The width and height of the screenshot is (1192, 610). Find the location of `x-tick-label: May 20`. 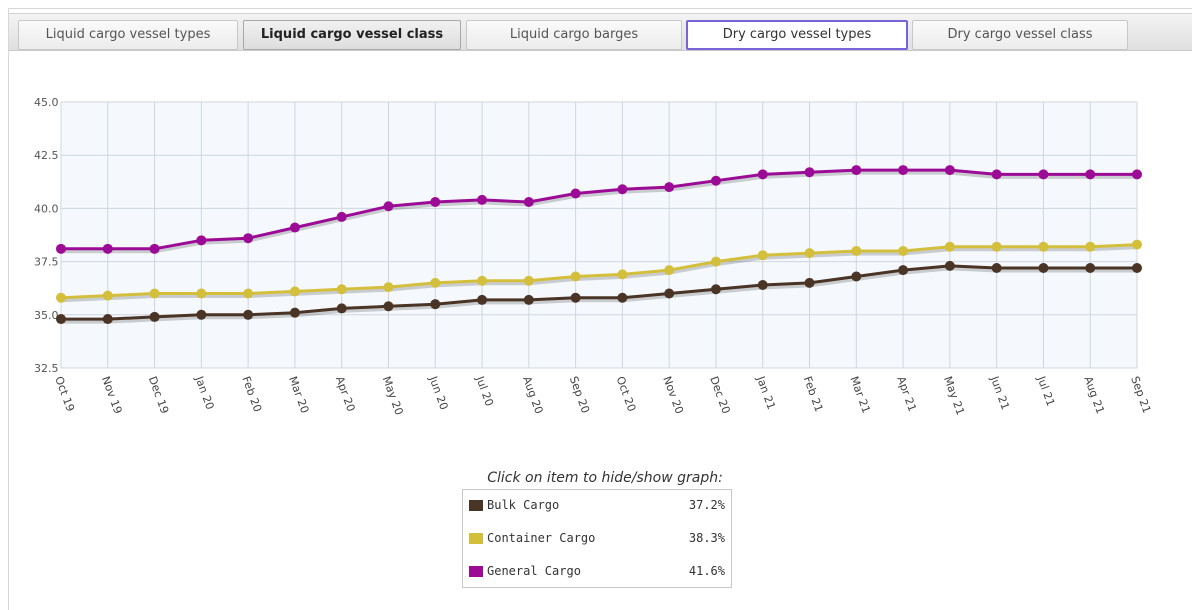

x-tick-label: May 20 is located at coordinates (393, 396).